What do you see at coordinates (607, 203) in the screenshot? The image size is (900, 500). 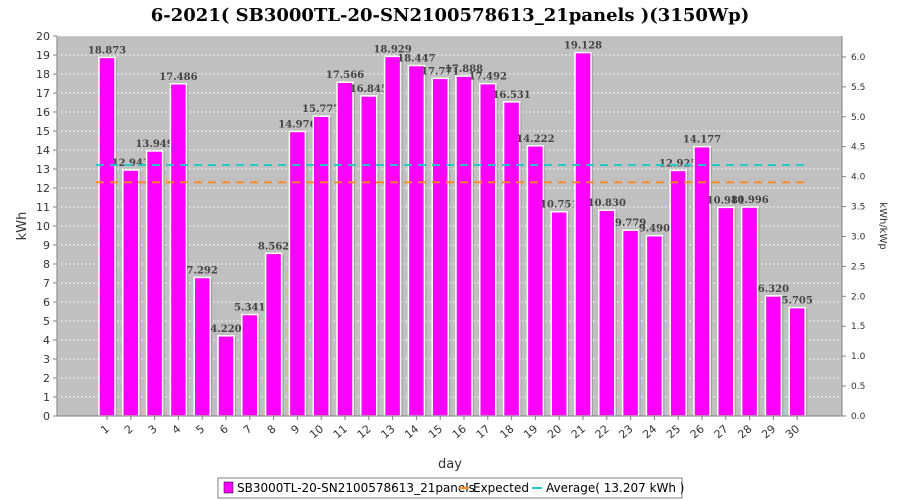 I see `data-label-day-22: 10.830` at bounding box center [607, 203].